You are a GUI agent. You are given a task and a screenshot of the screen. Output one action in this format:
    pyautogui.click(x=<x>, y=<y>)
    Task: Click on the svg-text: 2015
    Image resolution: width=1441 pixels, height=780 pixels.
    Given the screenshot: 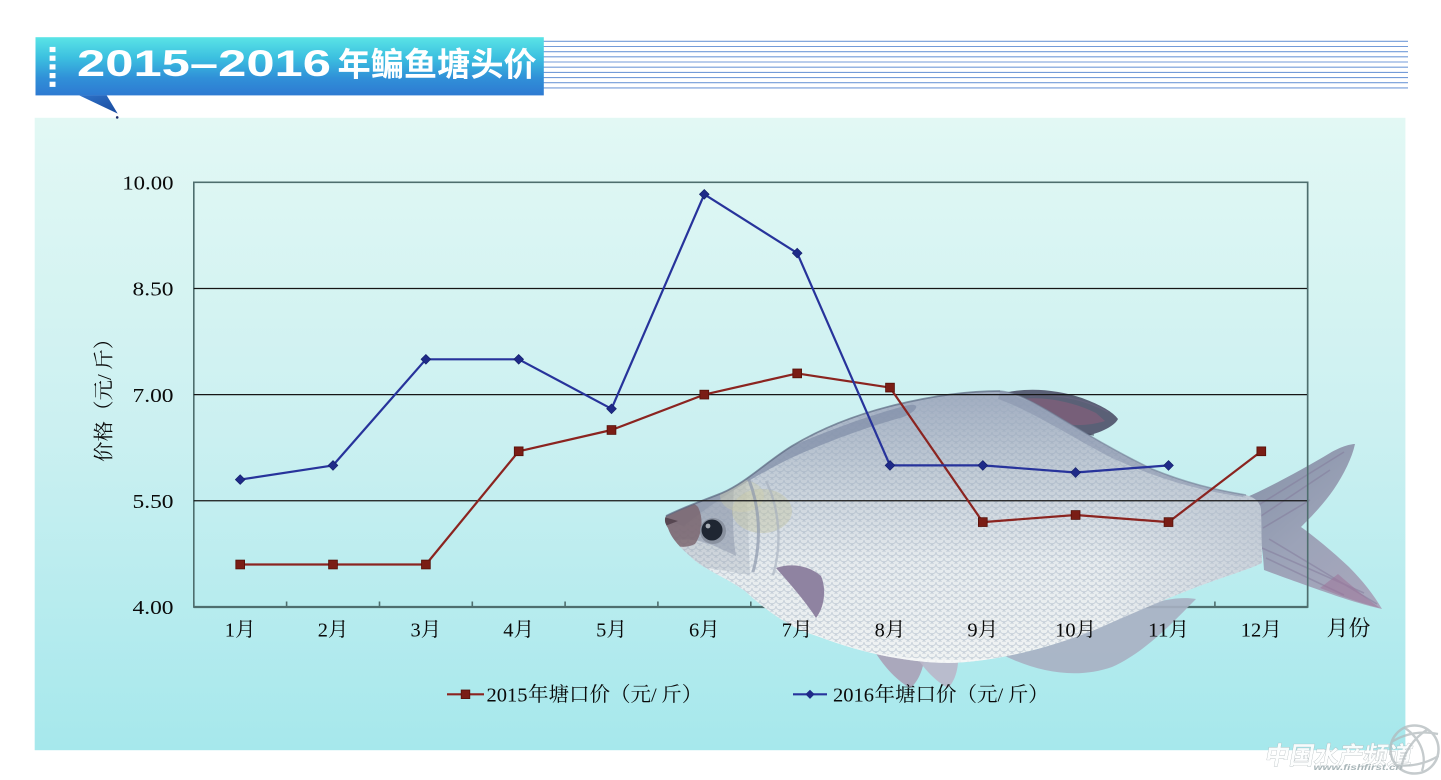 What is the action you would take?
    pyautogui.click(x=507, y=695)
    